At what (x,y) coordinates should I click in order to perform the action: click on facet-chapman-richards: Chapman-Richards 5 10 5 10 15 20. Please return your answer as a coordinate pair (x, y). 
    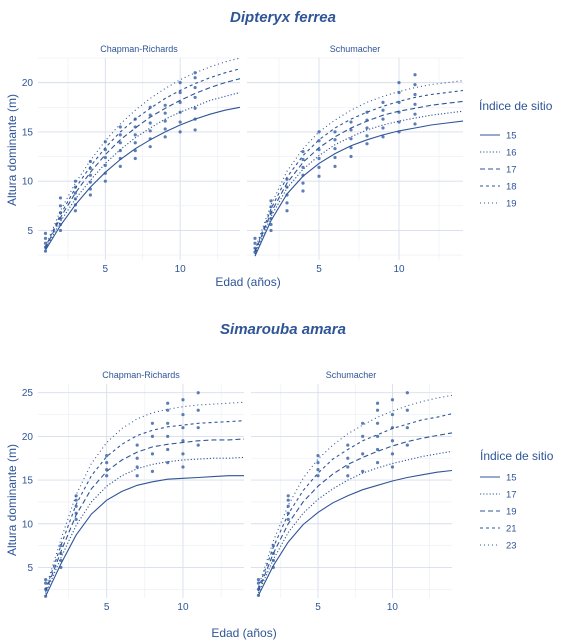
    Looking at the image, I should click on (131, 159).